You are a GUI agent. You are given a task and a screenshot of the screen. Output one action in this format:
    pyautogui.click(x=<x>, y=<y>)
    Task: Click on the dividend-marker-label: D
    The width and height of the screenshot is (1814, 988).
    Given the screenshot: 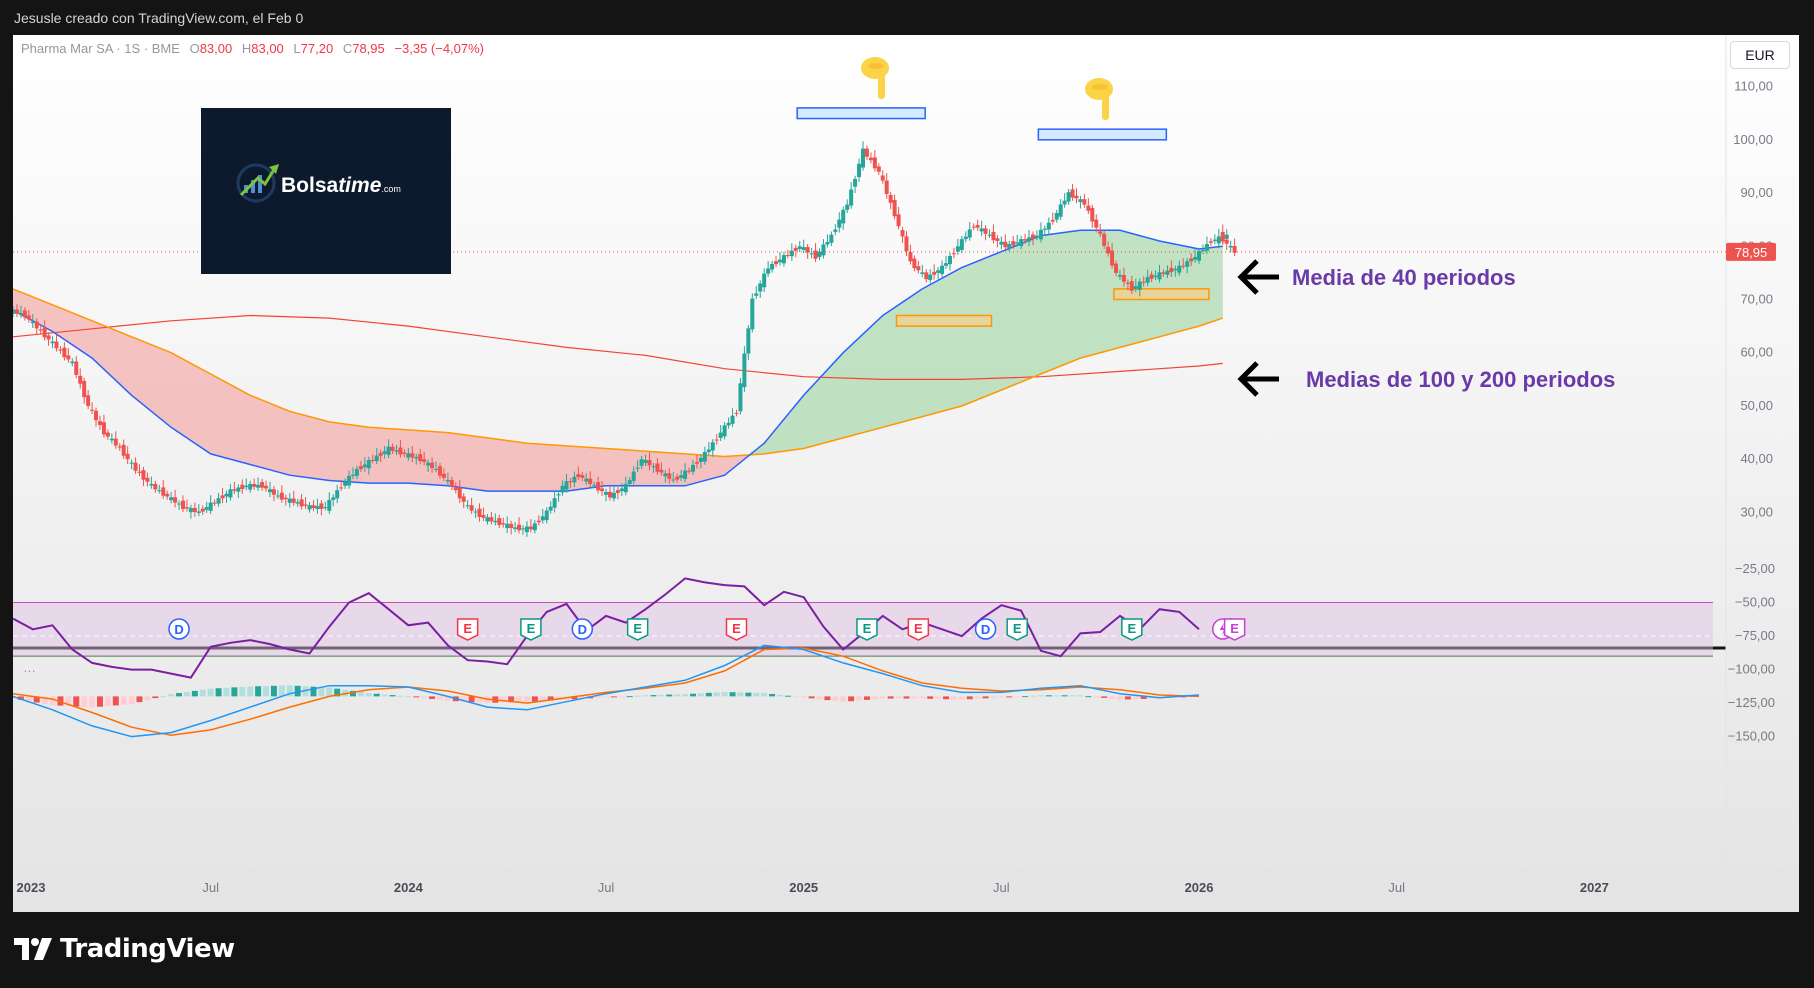 What is the action you would take?
    pyautogui.click(x=178, y=629)
    